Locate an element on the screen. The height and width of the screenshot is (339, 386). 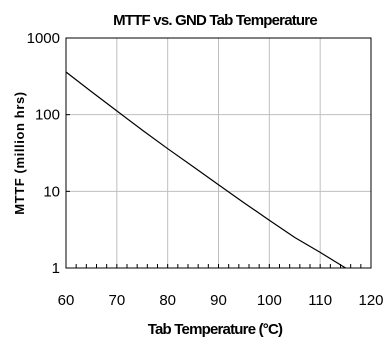
x-tick-label: 110 is located at coordinates (320, 300).